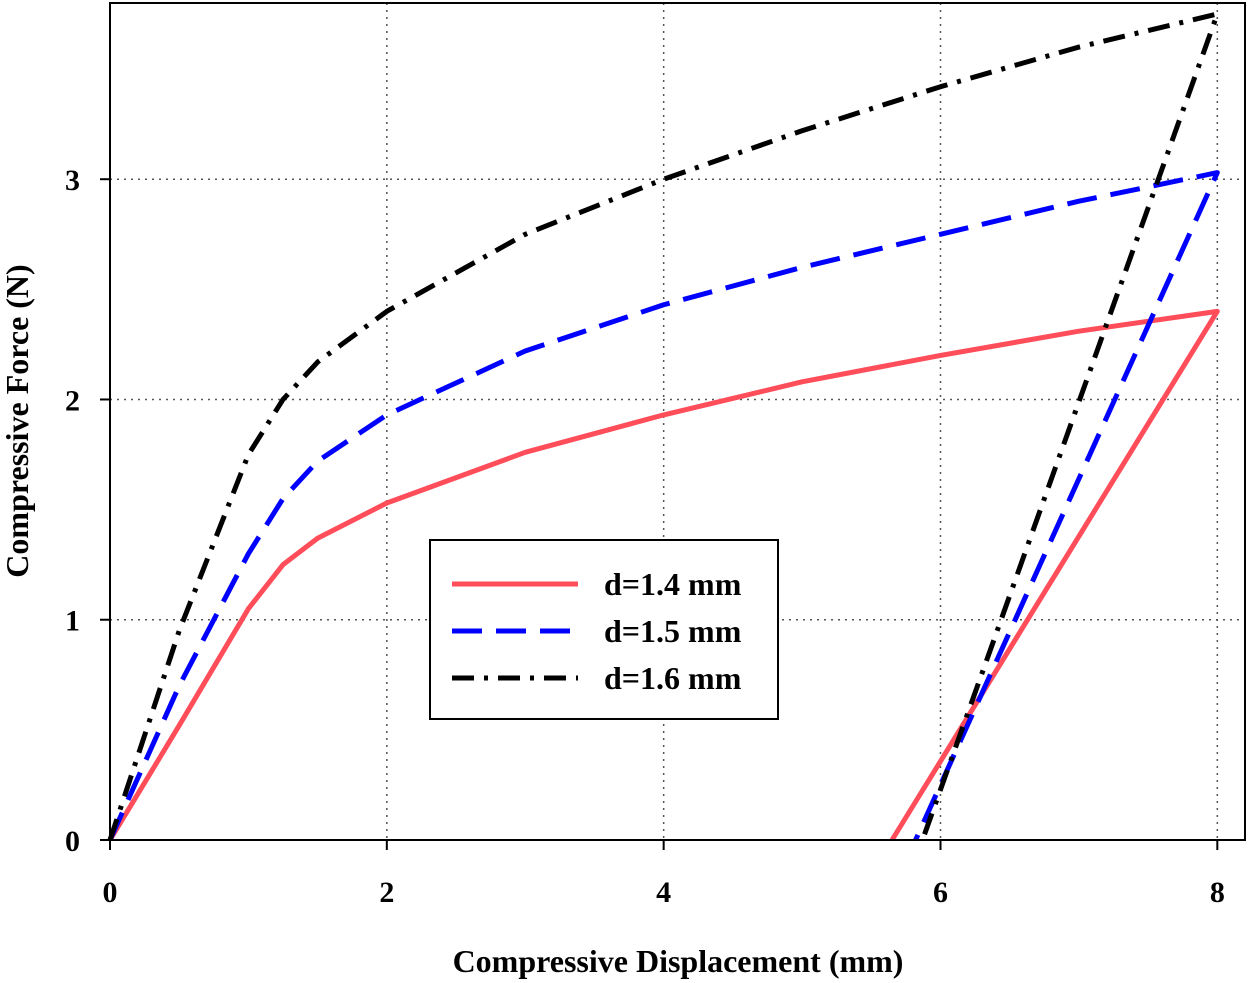 The width and height of the screenshot is (1250, 983). What do you see at coordinates (673, 631) in the screenshot?
I see `legend-label: d=1.5 mm` at bounding box center [673, 631].